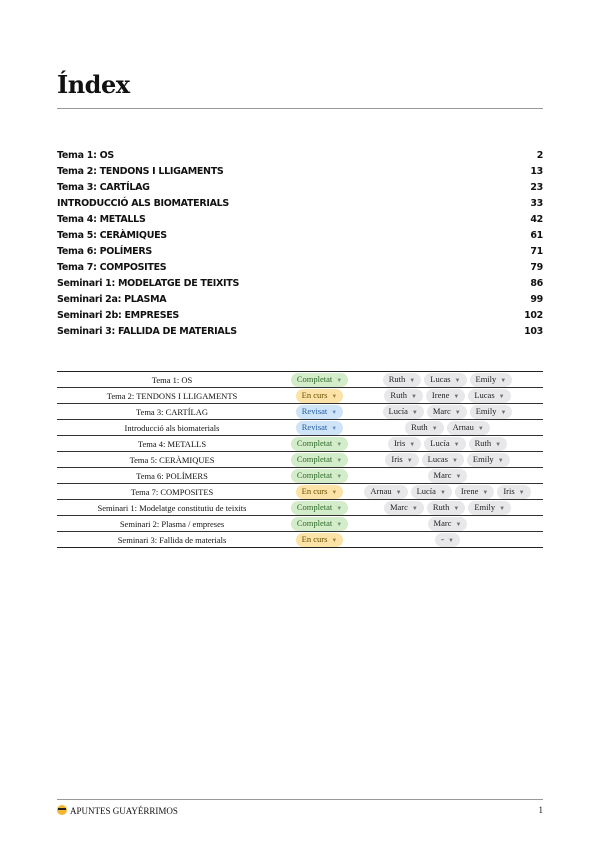  I want to click on toc-page: 23, so click(536, 187).